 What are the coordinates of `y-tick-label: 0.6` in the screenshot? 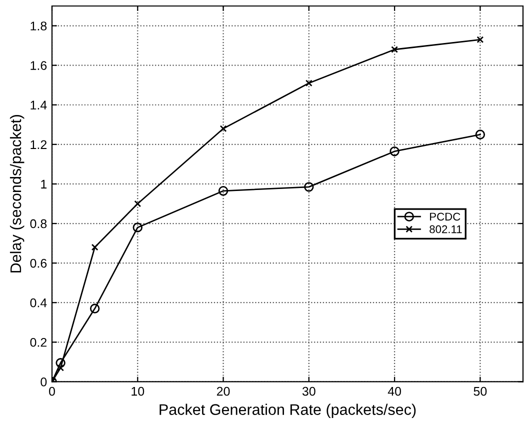 It's located at (38, 263).